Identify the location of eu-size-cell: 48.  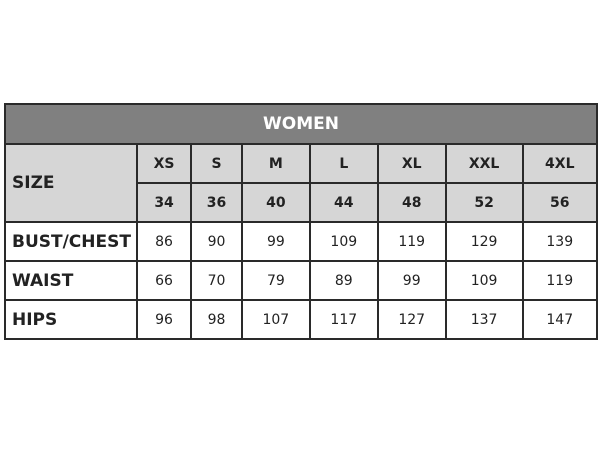
(411, 202).